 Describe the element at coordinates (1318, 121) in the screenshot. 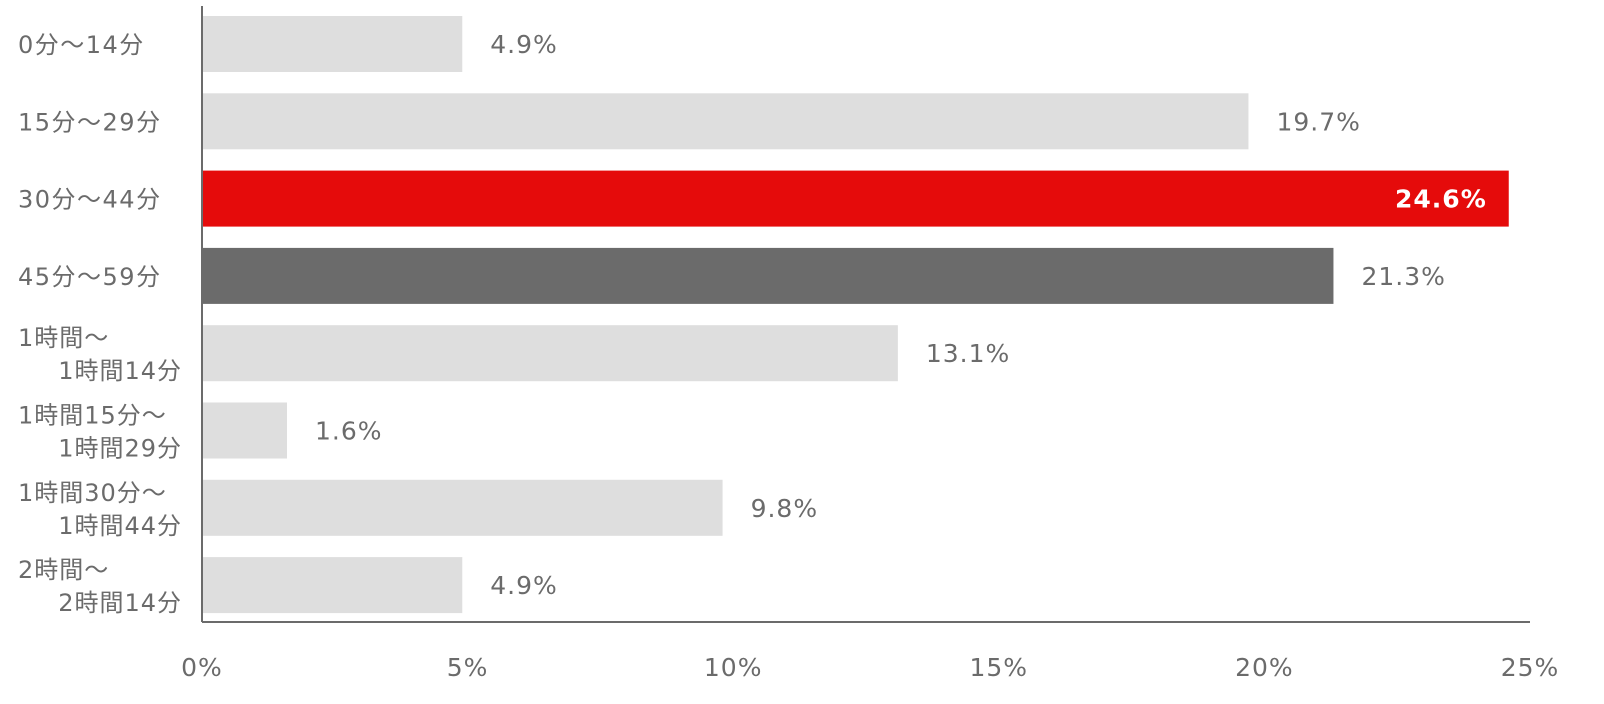

I see `value-label-2: 19.7%` at that location.